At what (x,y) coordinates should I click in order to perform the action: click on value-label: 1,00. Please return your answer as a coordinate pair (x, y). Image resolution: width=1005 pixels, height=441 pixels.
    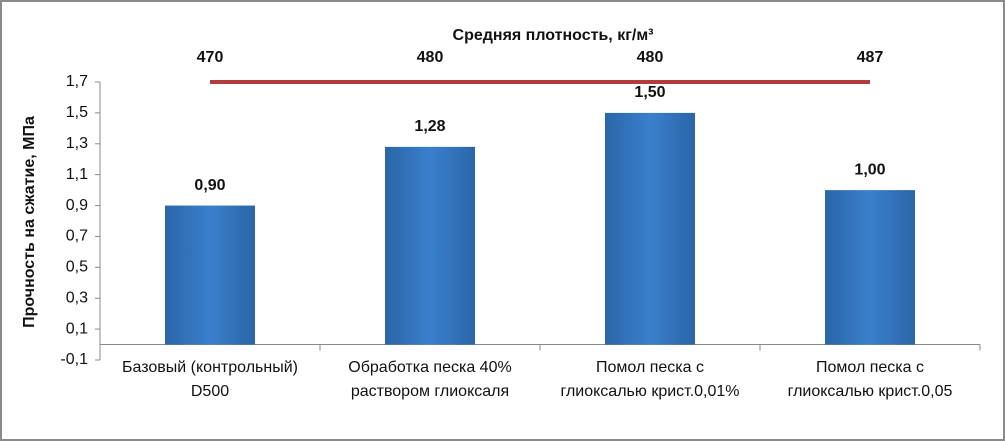
    Looking at the image, I should click on (869, 169).